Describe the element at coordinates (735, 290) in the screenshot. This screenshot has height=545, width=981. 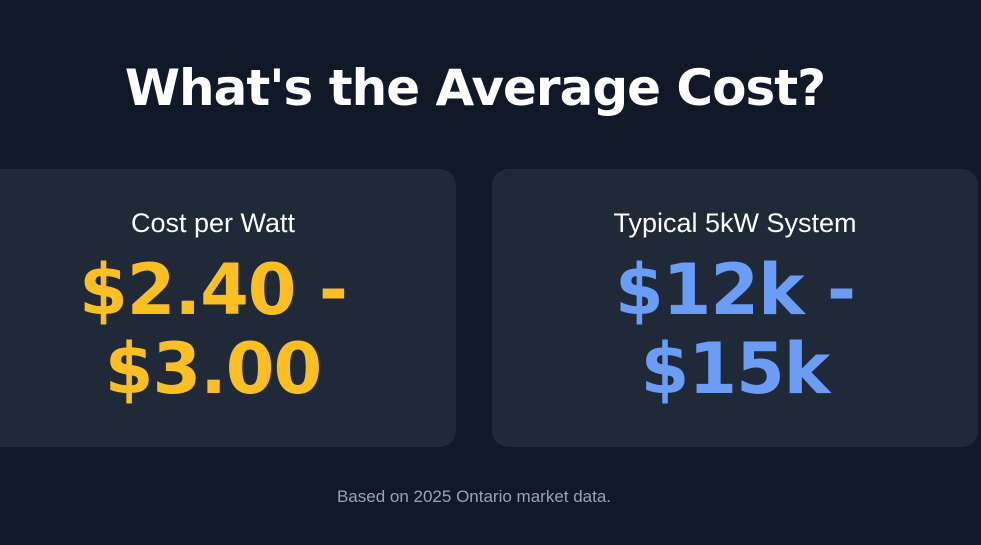
I see `card-value-line: $12k -` at that location.